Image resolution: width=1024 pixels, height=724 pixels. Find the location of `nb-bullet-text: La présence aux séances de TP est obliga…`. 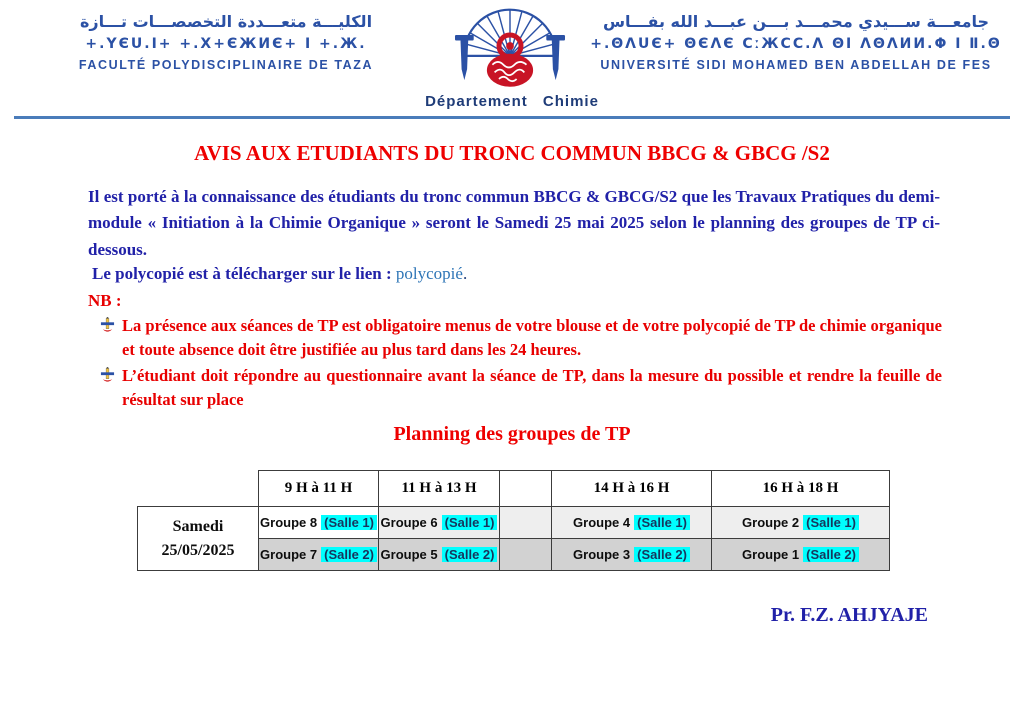

nb-bullet-text: La présence aux séances de TP est obliga… is located at coordinates (532, 337).